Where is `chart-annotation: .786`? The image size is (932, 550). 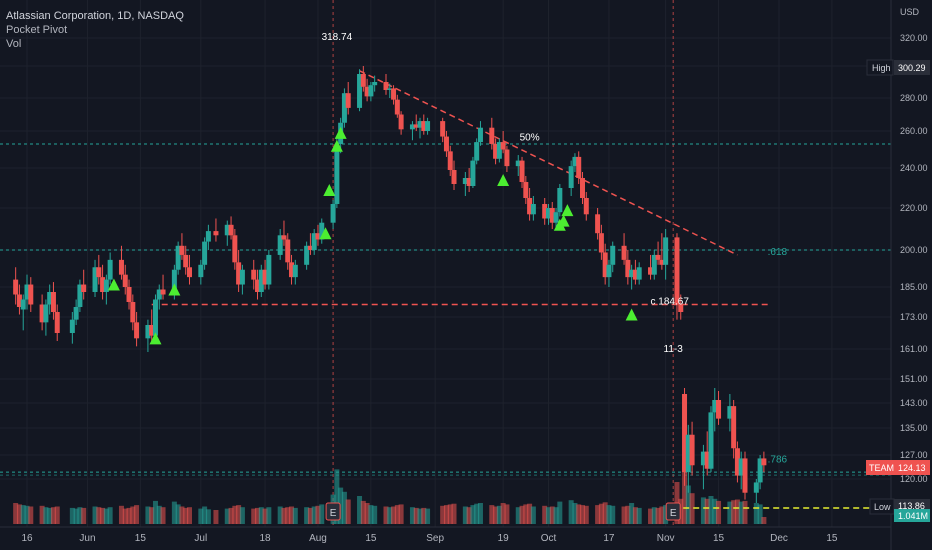 chart-annotation: .786 is located at coordinates (778, 460).